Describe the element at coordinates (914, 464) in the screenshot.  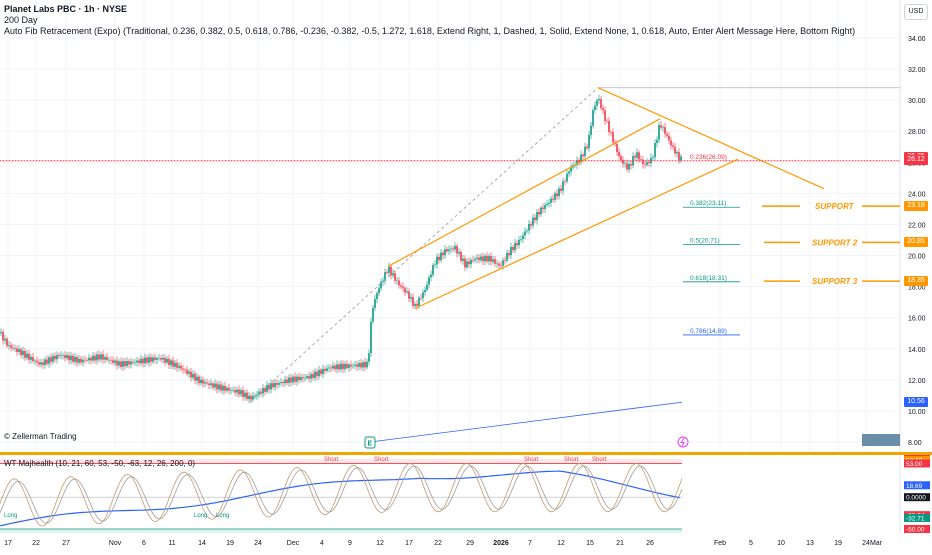
I see `osc-axis-label: 53.00` at that location.